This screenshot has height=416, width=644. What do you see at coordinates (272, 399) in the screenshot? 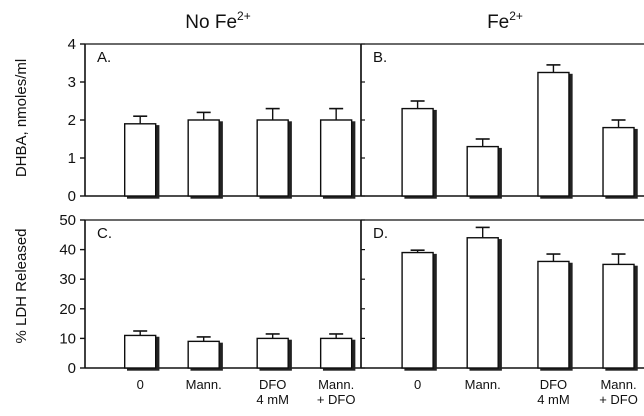
I see `panel-c-category-label: 4 mM` at bounding box center [272, 399].